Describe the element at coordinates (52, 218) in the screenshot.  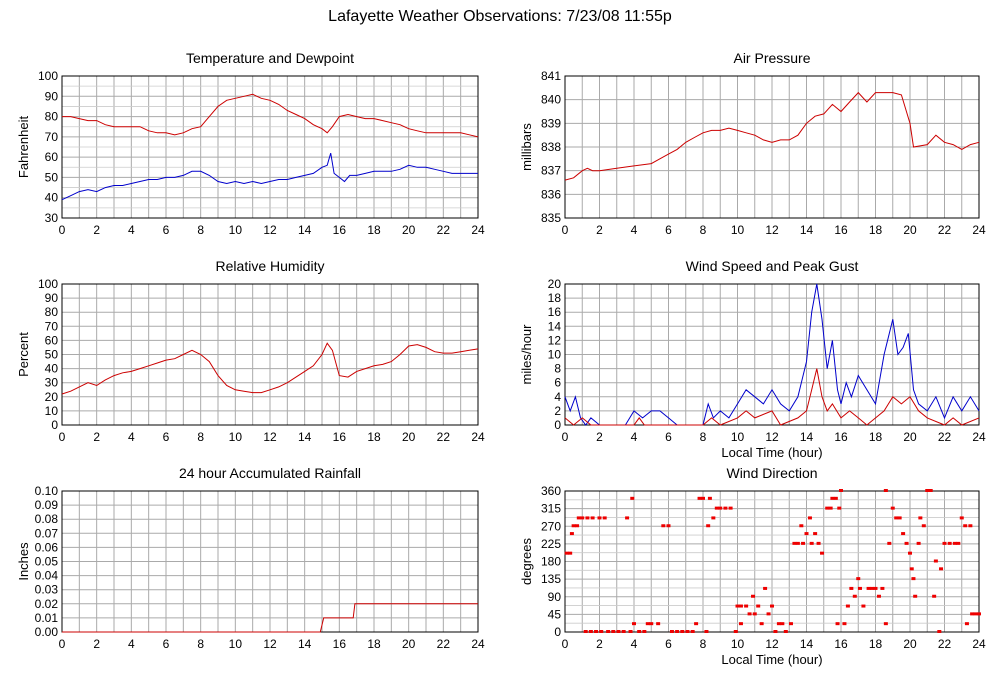
I see `temp-ytick: 30` at that location.